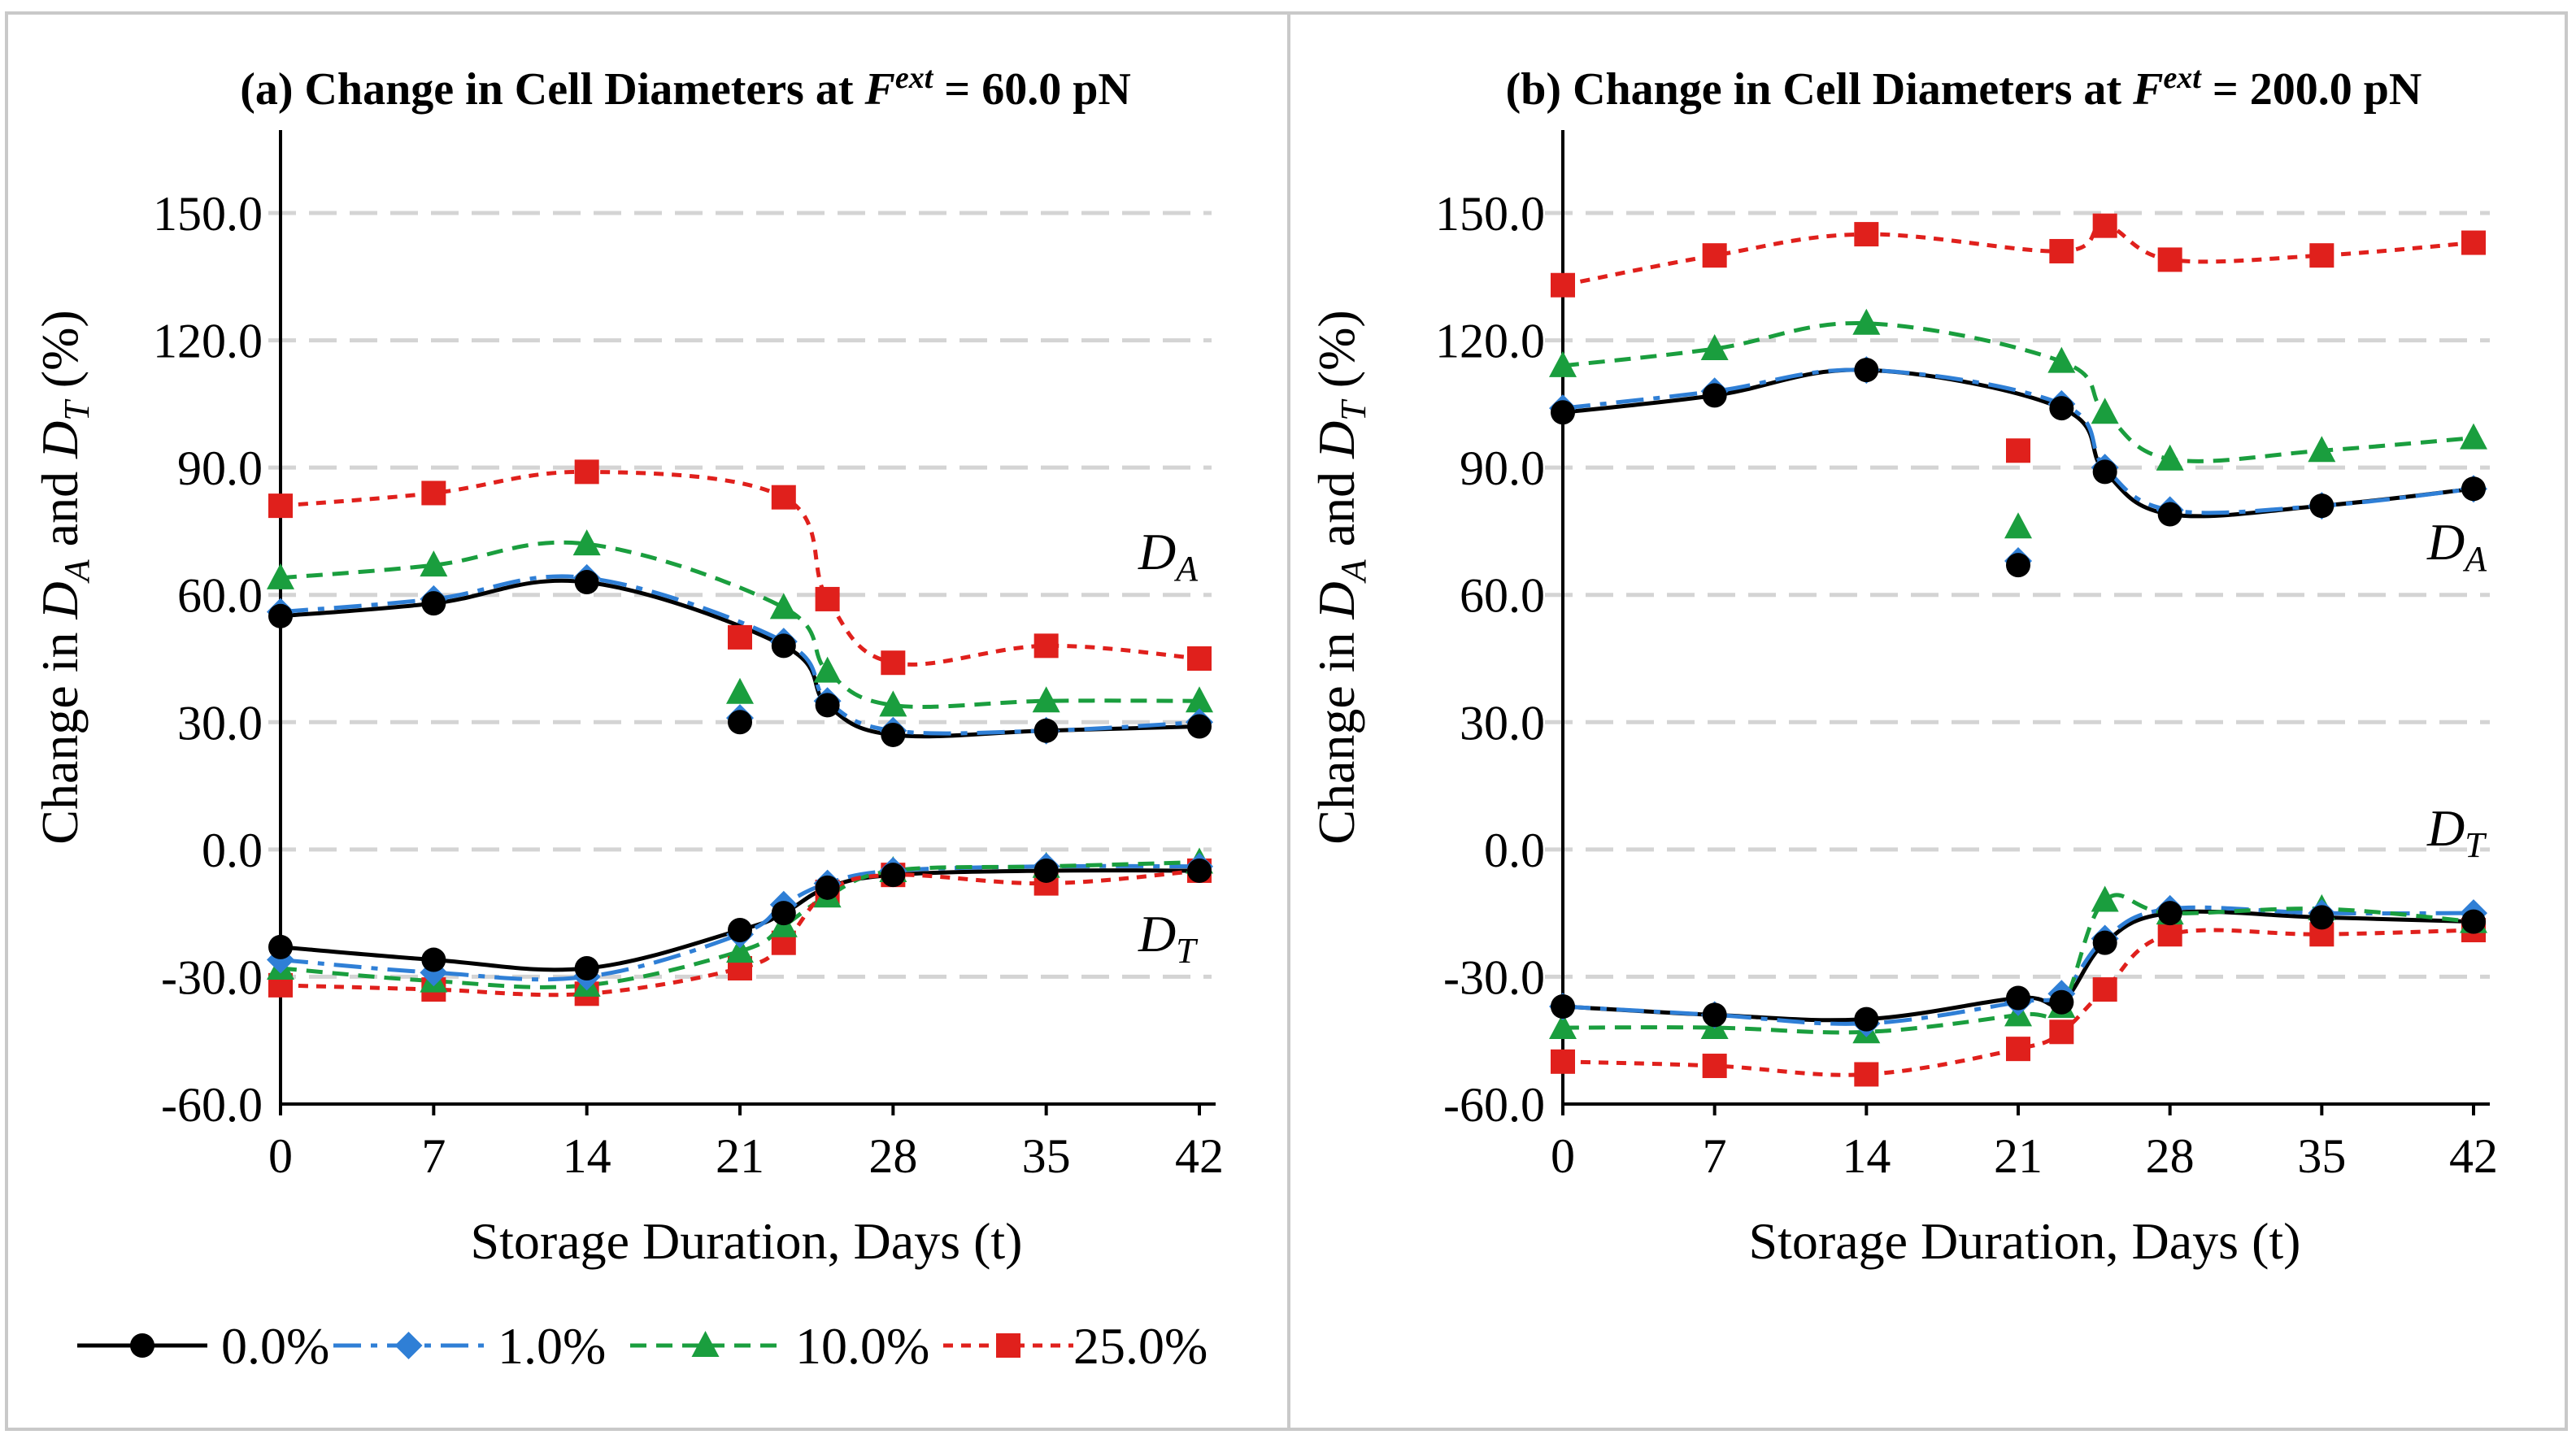  I want to click on x-tick-label: 21, so click(740, 1156).